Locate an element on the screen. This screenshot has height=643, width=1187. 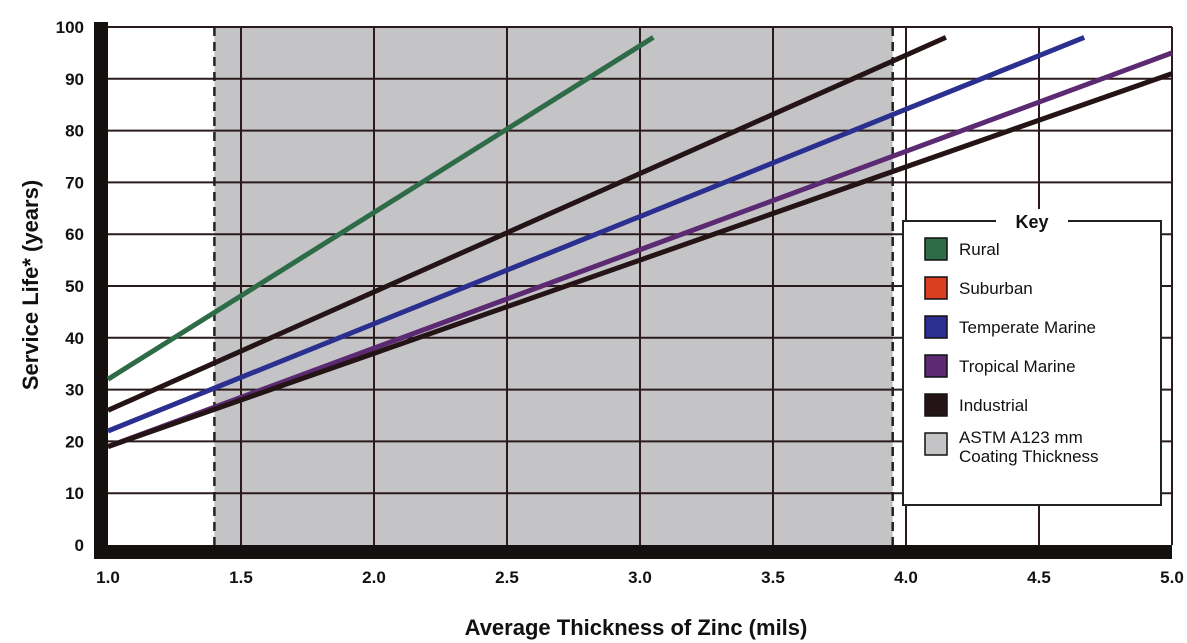
legend-item-tropical-marine: Tropical Marine is located at coordinates (1000, 366).